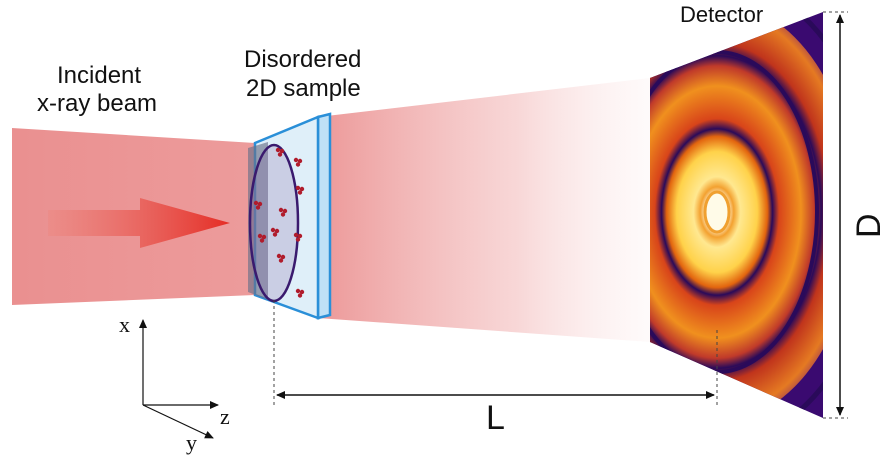 The width and height of the screenshot is (894, 466). What do you see at coordinates (303, 88) in the screenshot?
I see `sample-label-line2: 2D sample` at bounding box center [303, 88].